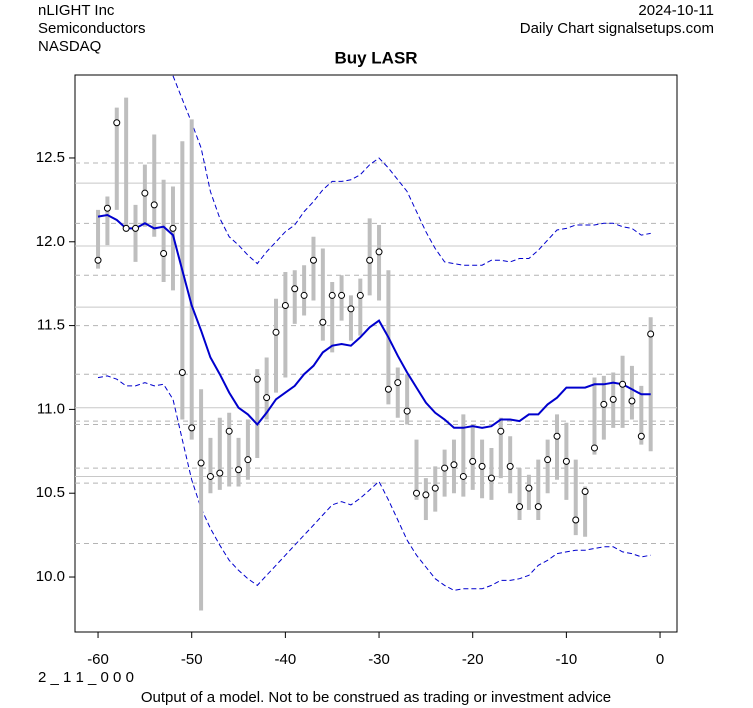  Describe the element at coordinates (50, 492) in the screenshot. I see `y-tick-label: 10.5` at that location.